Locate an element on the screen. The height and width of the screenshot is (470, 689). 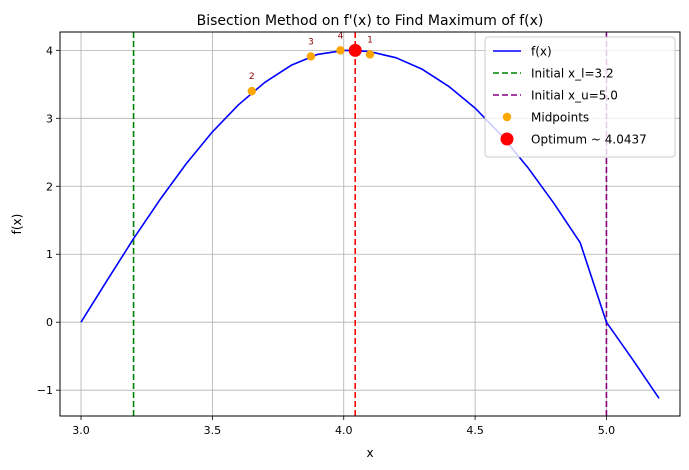
legend-label: Optimum ~ 4.0437 is located at coordinates (589, 140).